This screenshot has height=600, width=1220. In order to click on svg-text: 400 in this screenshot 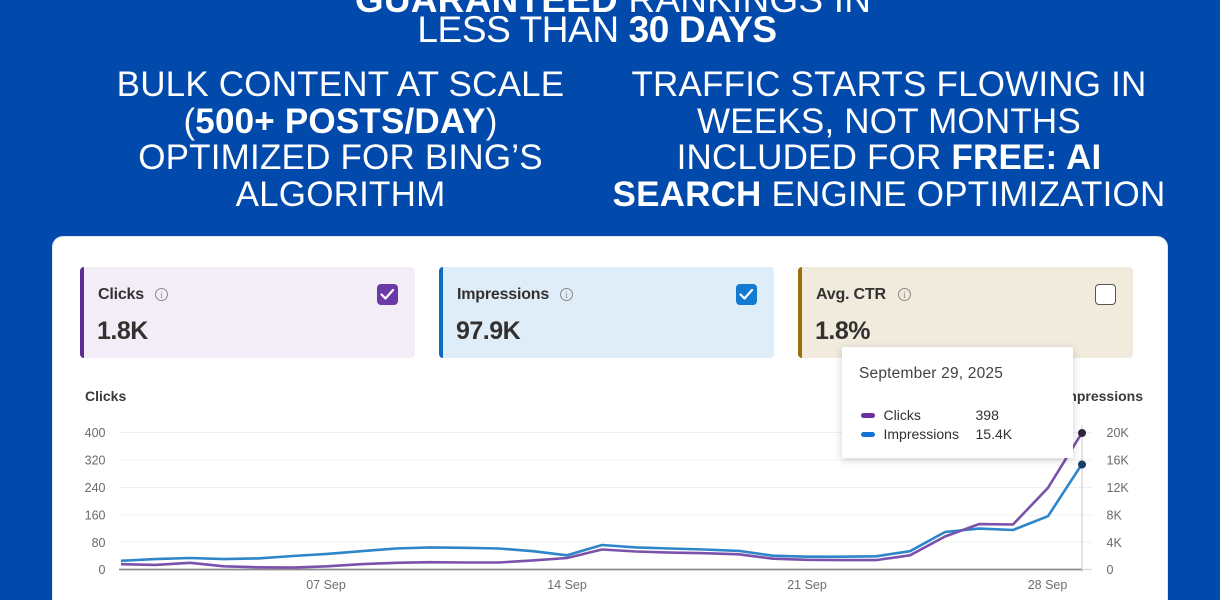, I will do `click(95, 433)`.